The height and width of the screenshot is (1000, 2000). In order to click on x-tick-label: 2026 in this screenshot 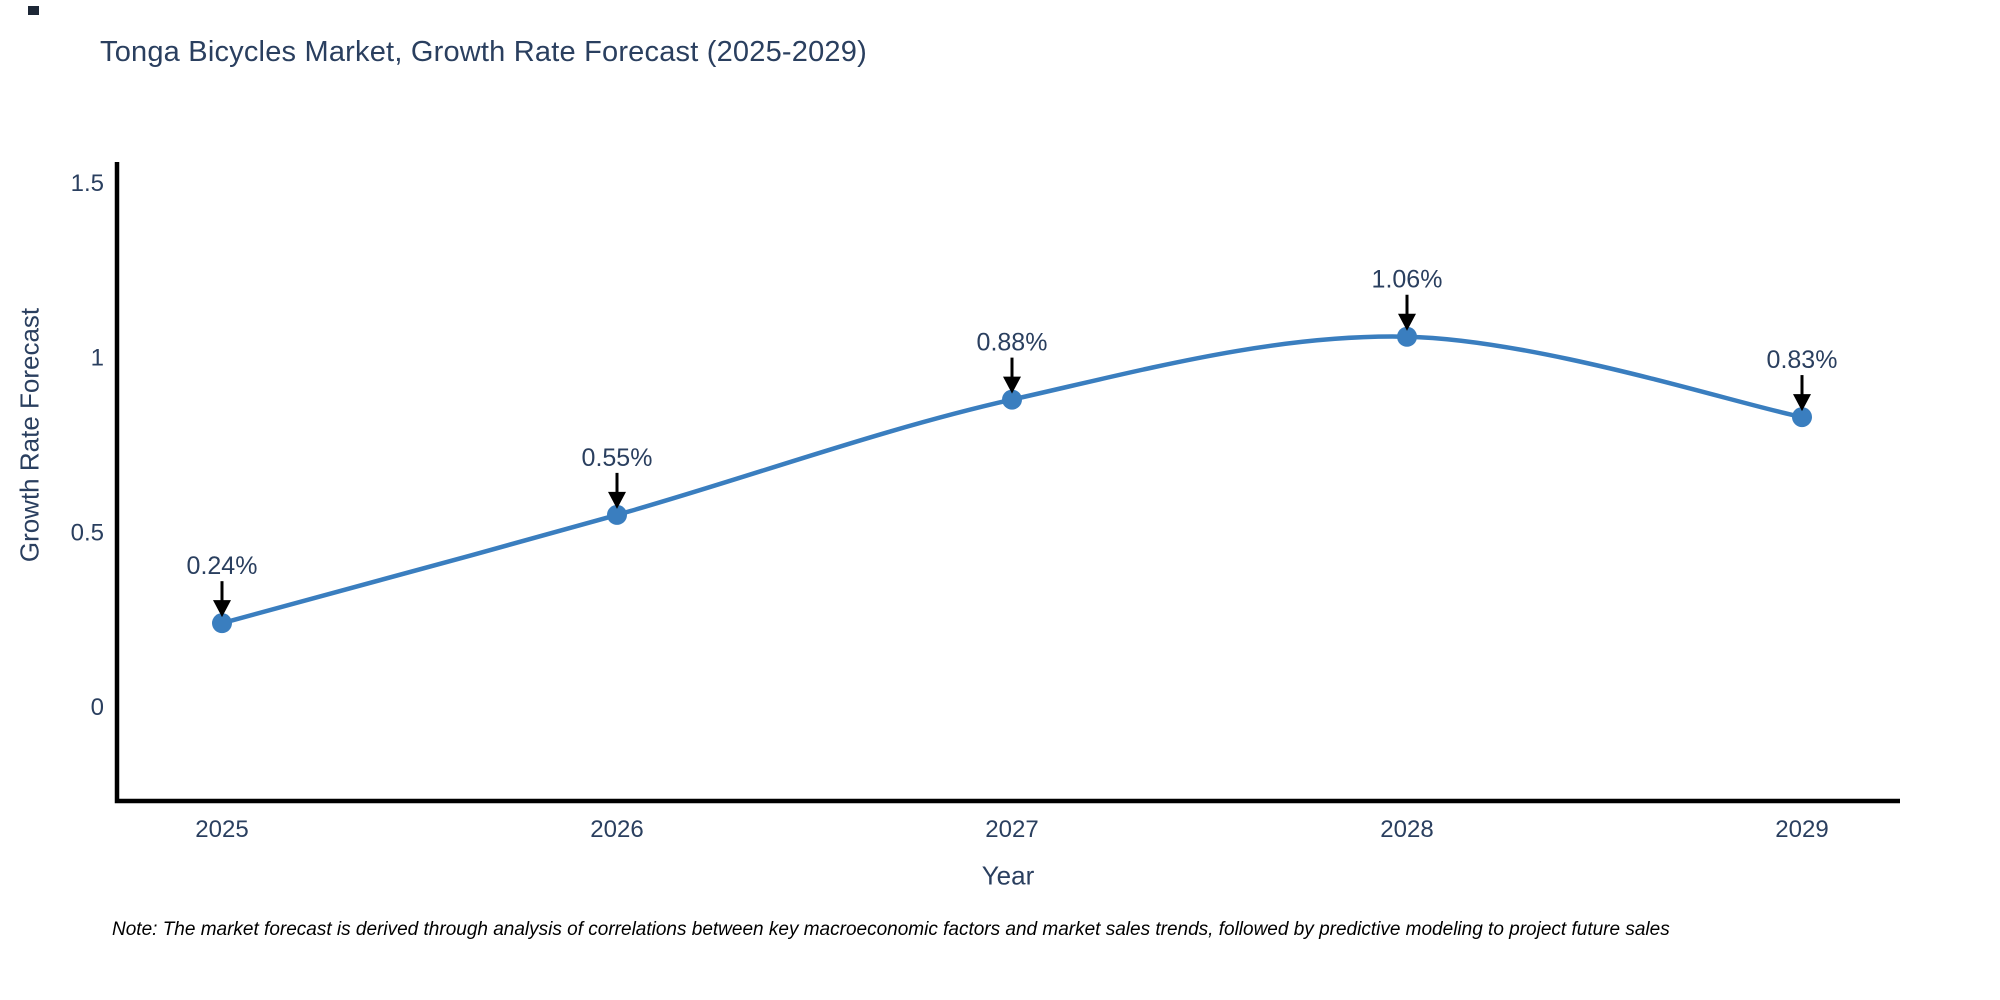, I will do `click(616, 829)`.